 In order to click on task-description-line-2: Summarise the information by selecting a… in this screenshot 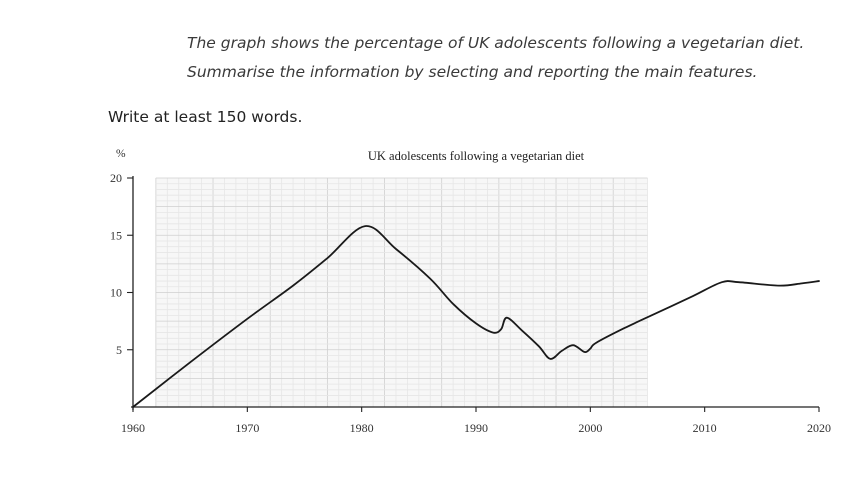, I will do `click(472, 72)`.